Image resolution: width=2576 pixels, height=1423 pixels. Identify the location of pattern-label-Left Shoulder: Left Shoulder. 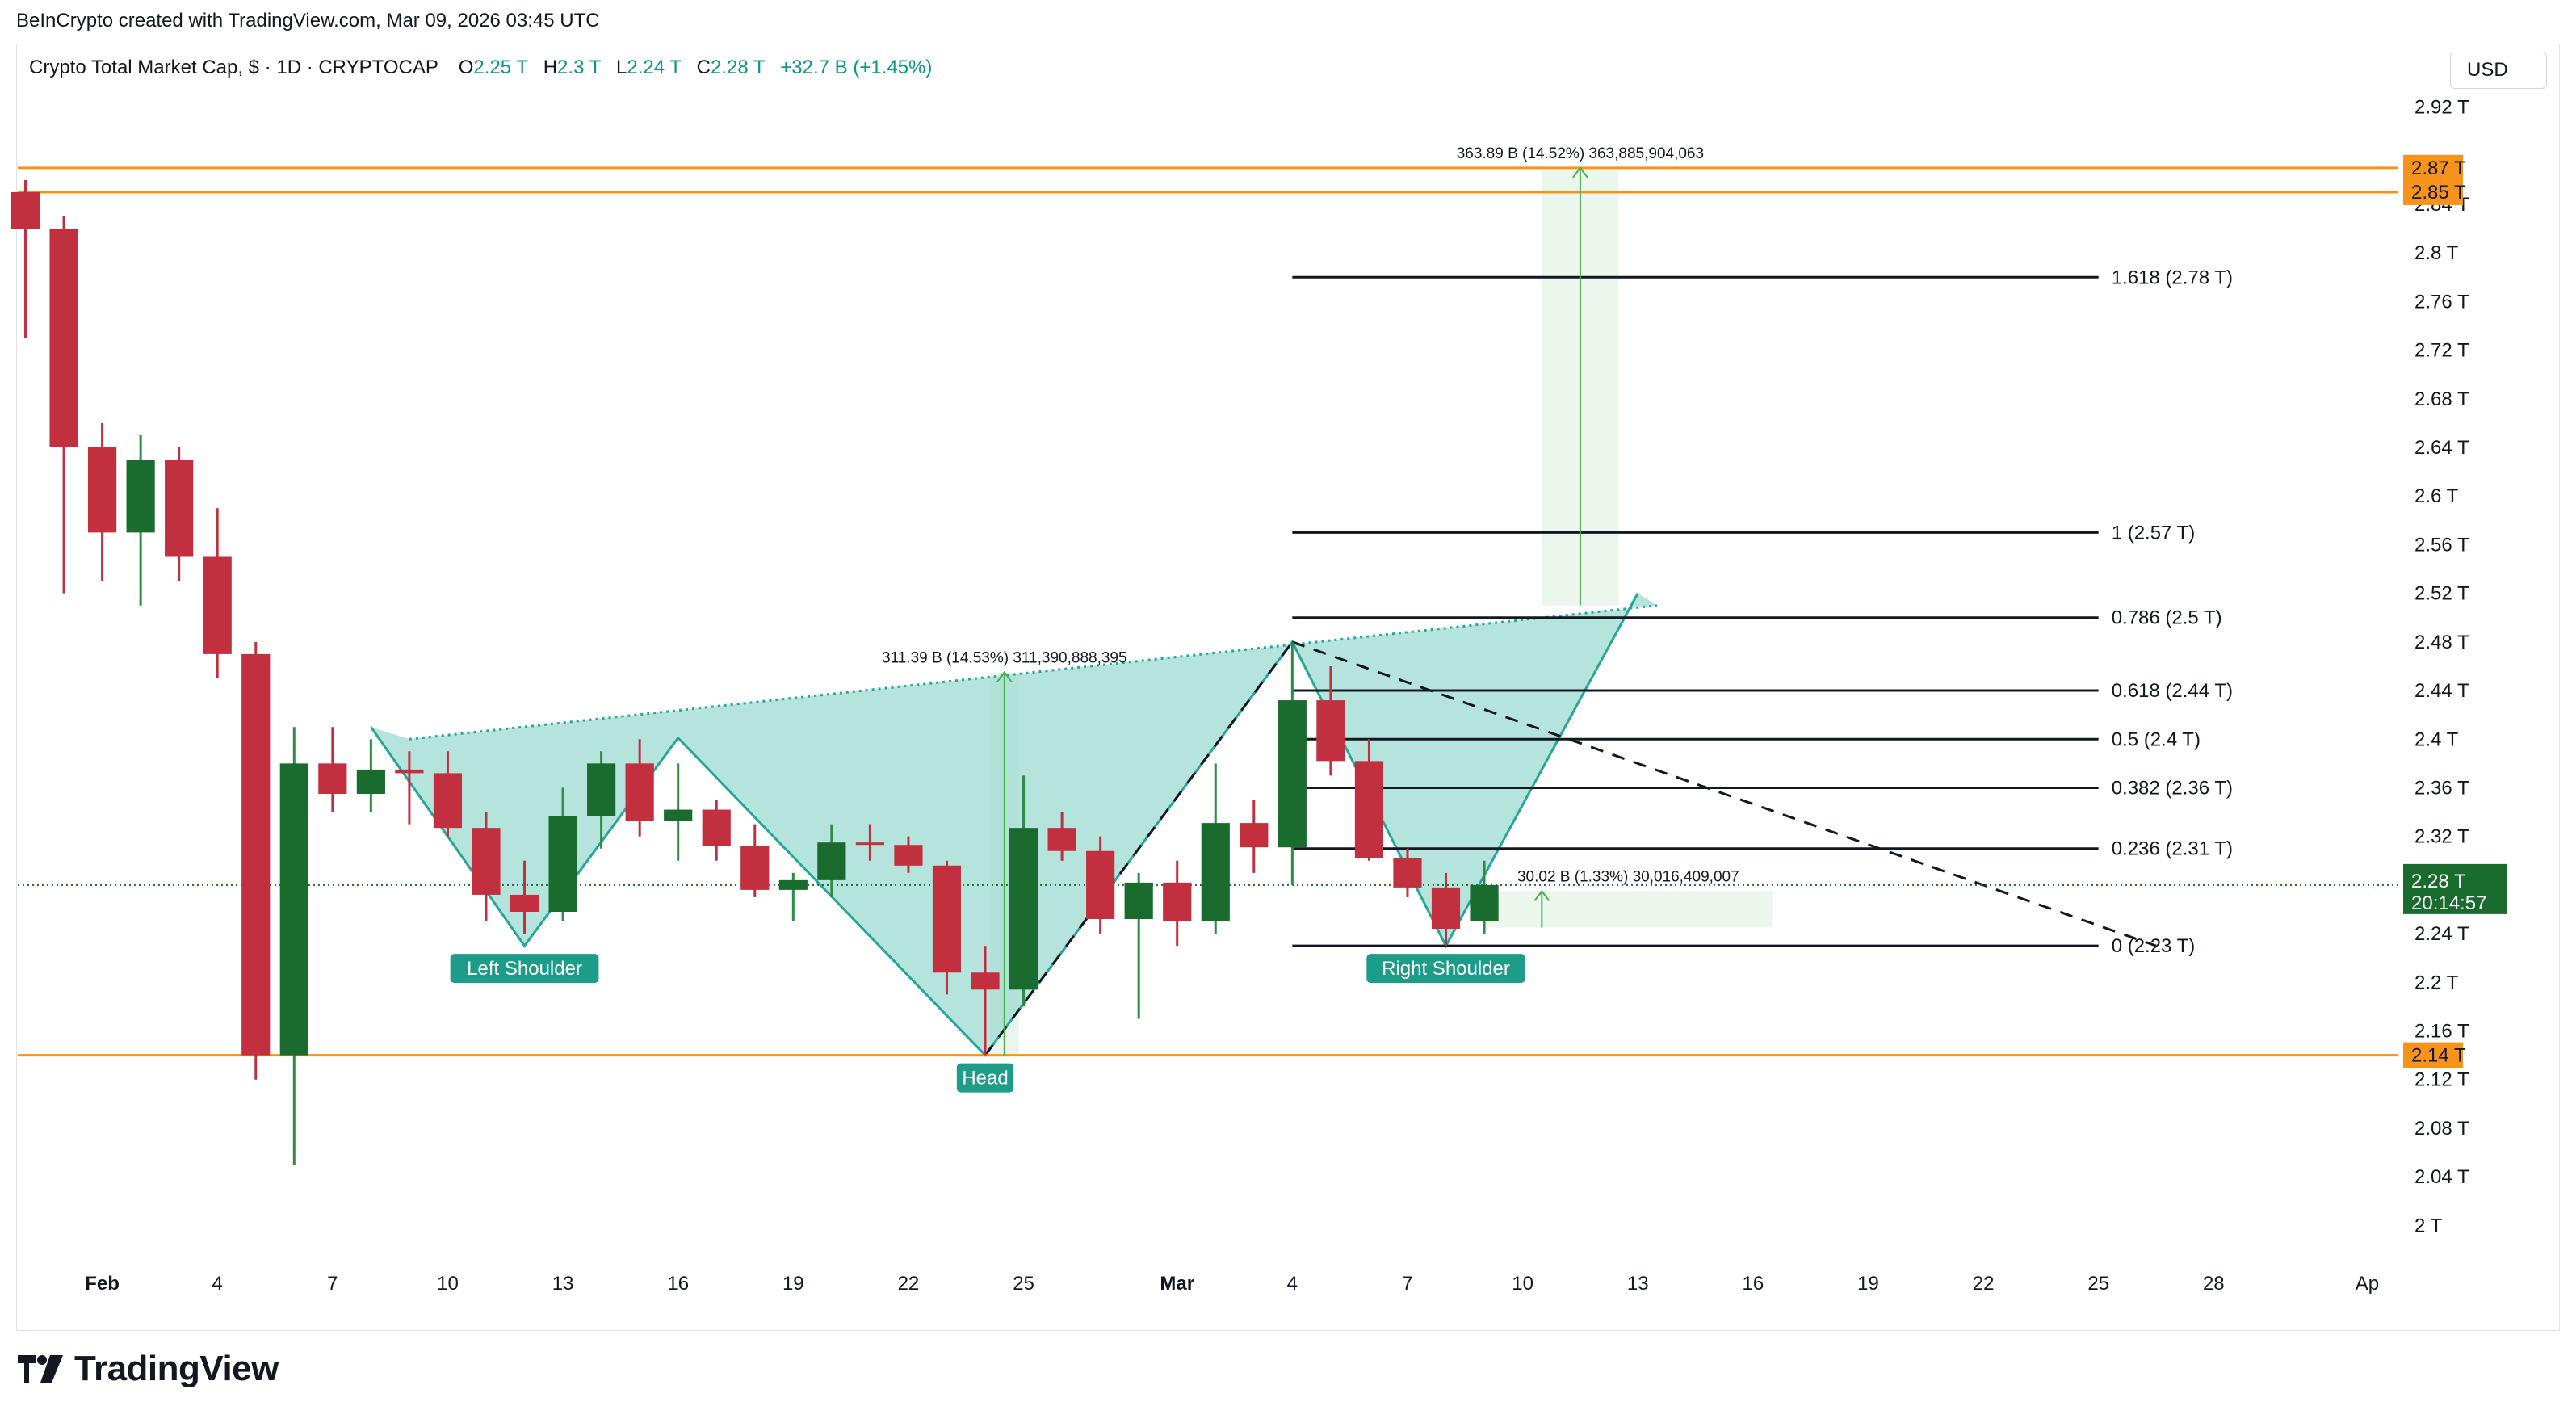
(524, 969).